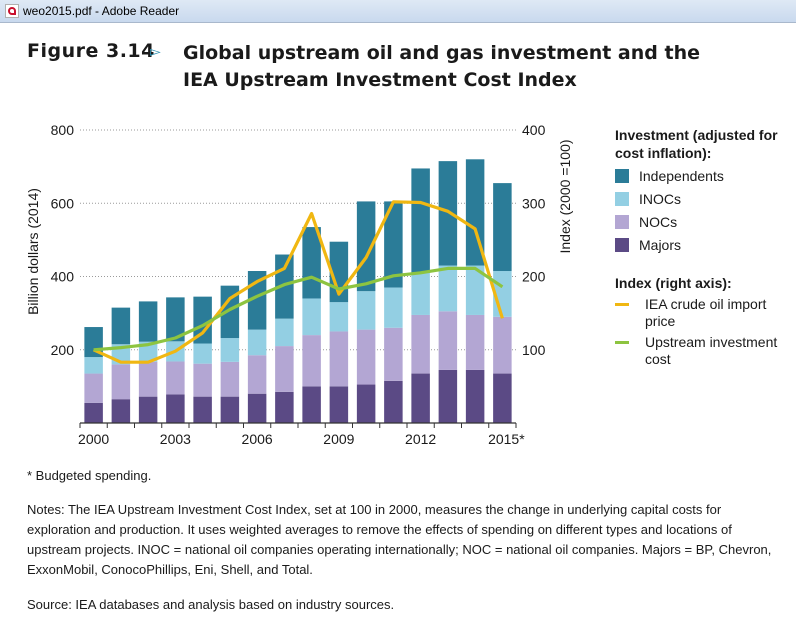 Image resolution: width=796 pixels, height=625 pixels. I want to click on legend-item-inocs: INOCs, so click(702, 199).